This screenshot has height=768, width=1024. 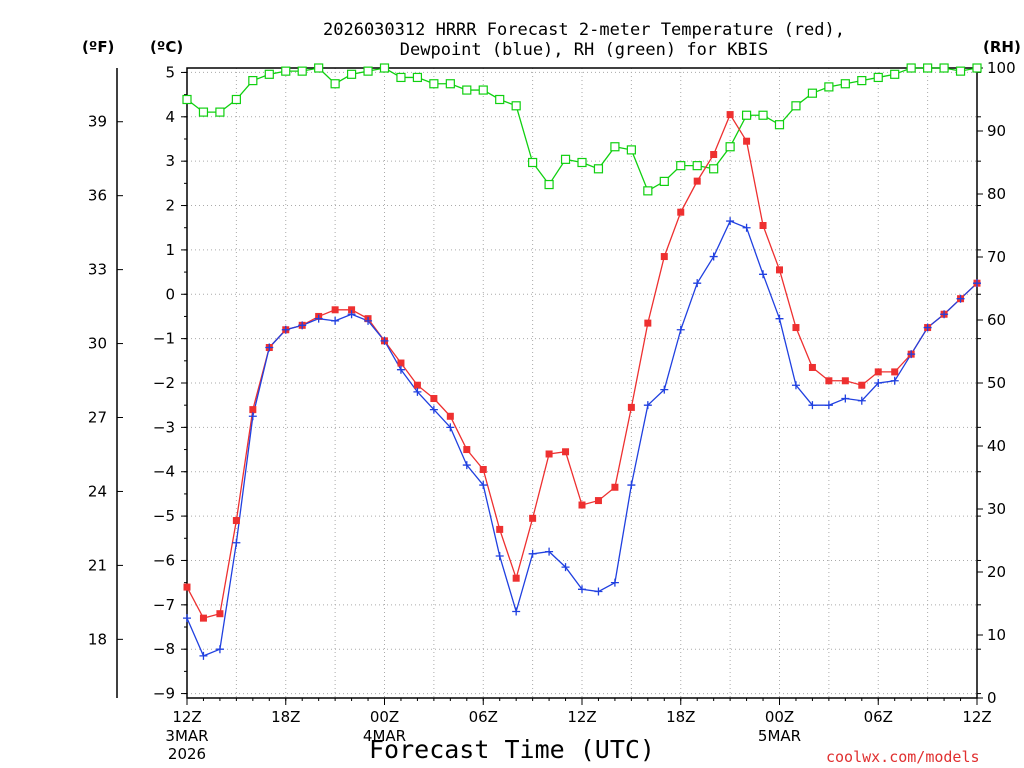 What do you see at coordinates (164, 383) in the screenshot?
I see `celsius-tick-label: −2` at bounding box center [164, 383].